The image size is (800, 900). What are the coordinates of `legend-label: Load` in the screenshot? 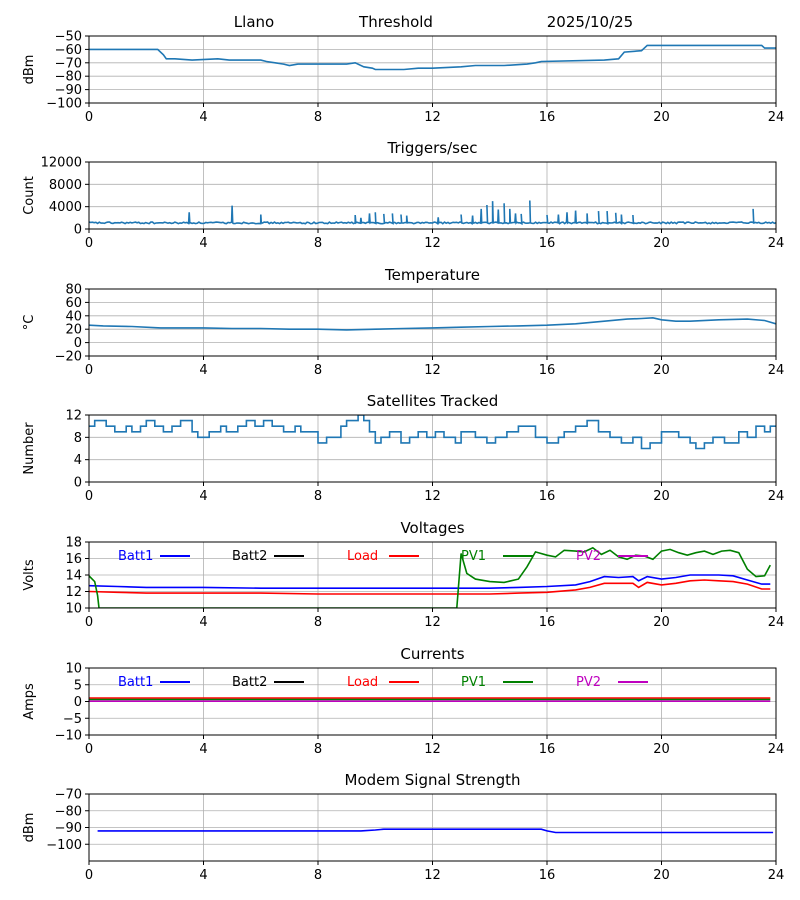 It's located at (362, 682).